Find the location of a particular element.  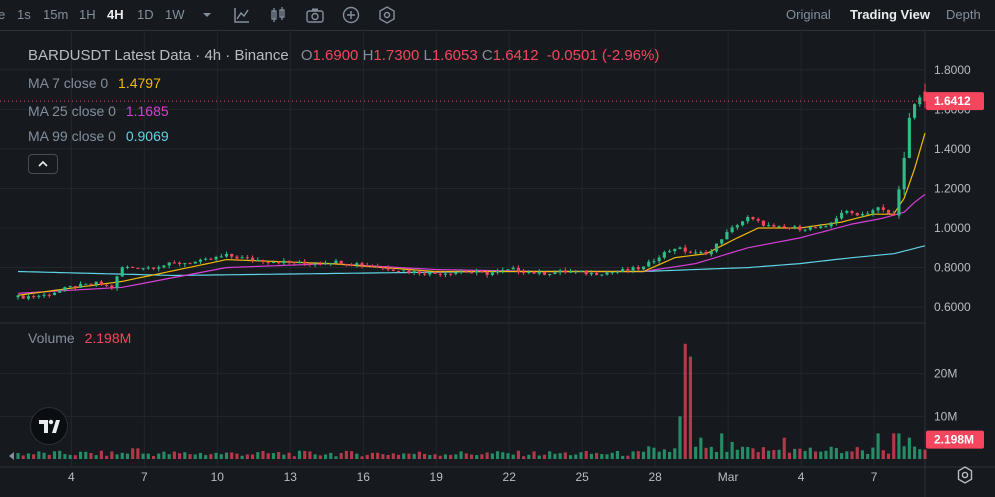

x-tick-label: 7 is located at coordinates (874, 477).